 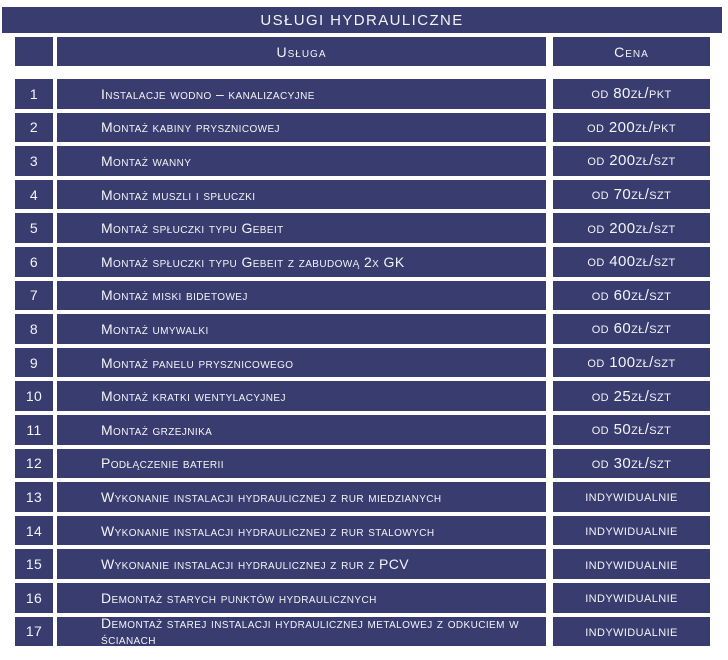 I want to click on table-row: 8 Montaż umywalki od 60zł/szt, so click(x=364, y=329).